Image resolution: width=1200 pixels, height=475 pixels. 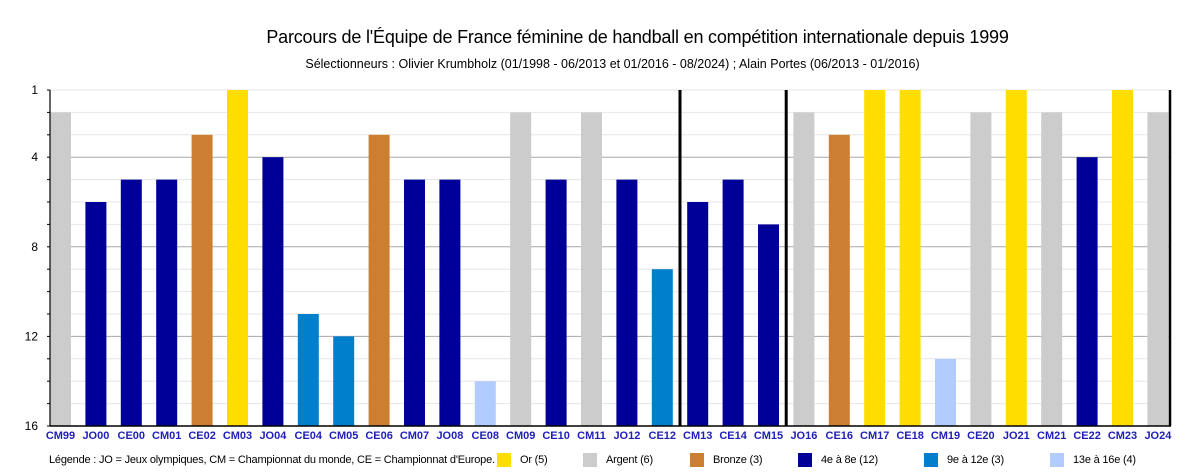 I want to click on x-tick-label: JO21, so click(x=1016, y=436).